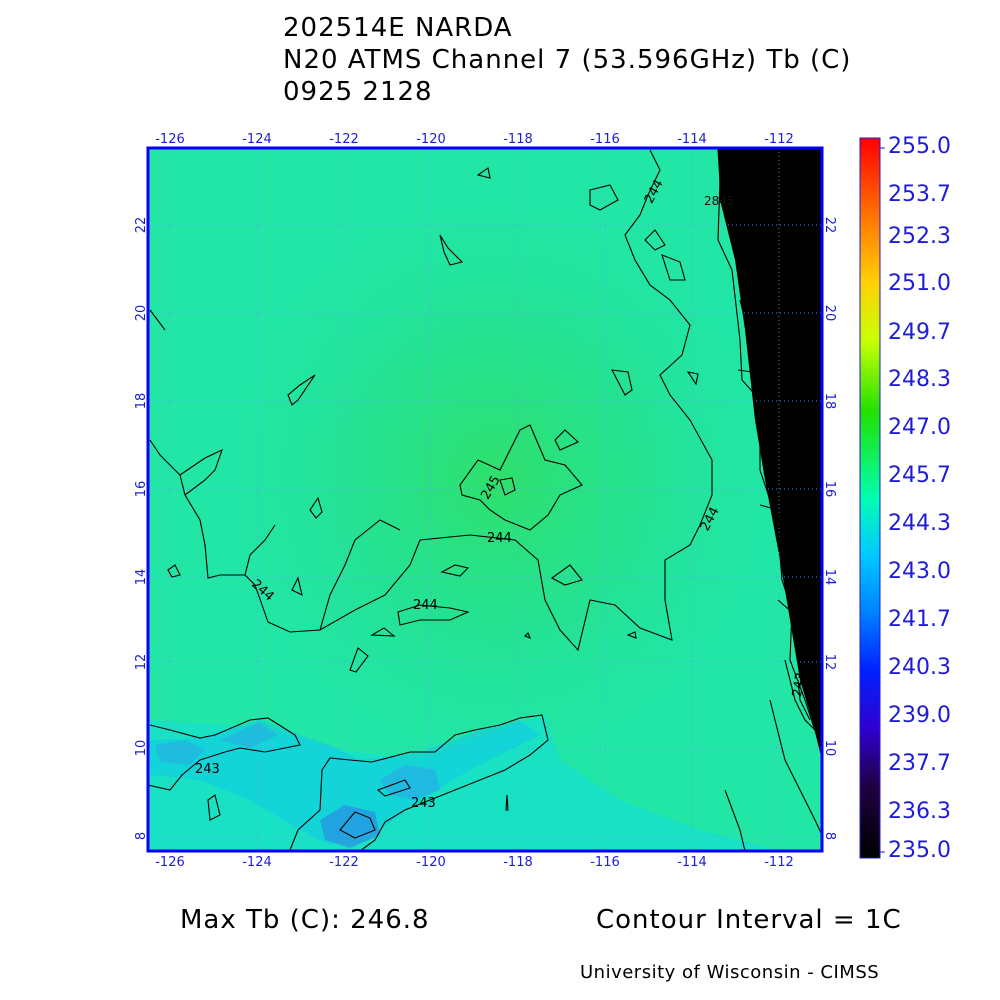  I want to click on lat-ticks-left: 22 20 18 16 14 12 10 8, so click(141, 528).